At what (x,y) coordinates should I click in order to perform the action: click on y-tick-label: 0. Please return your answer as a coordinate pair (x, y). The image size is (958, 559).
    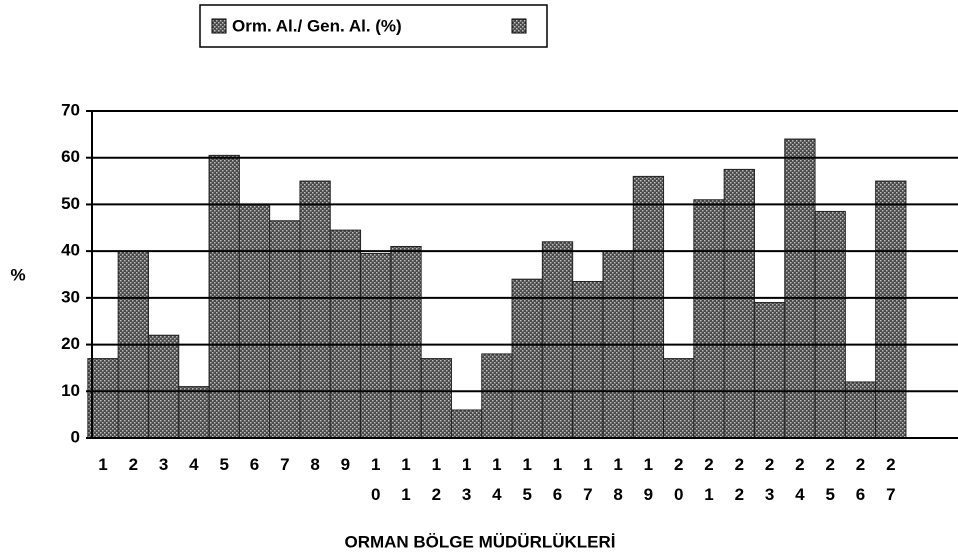
    Looking at the image, I should click on (75, 436).